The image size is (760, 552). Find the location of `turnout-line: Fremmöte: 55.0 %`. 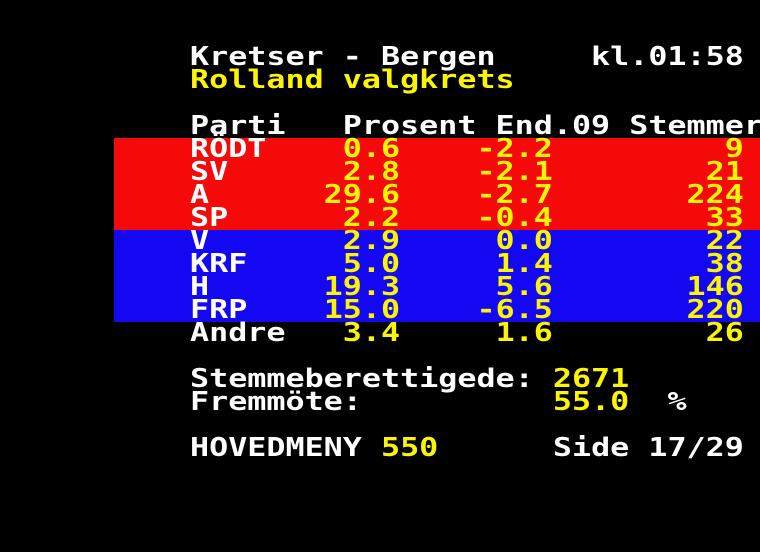

turnout-line: Fremmöte: 55.0 % is located at coordinates (438, 402).